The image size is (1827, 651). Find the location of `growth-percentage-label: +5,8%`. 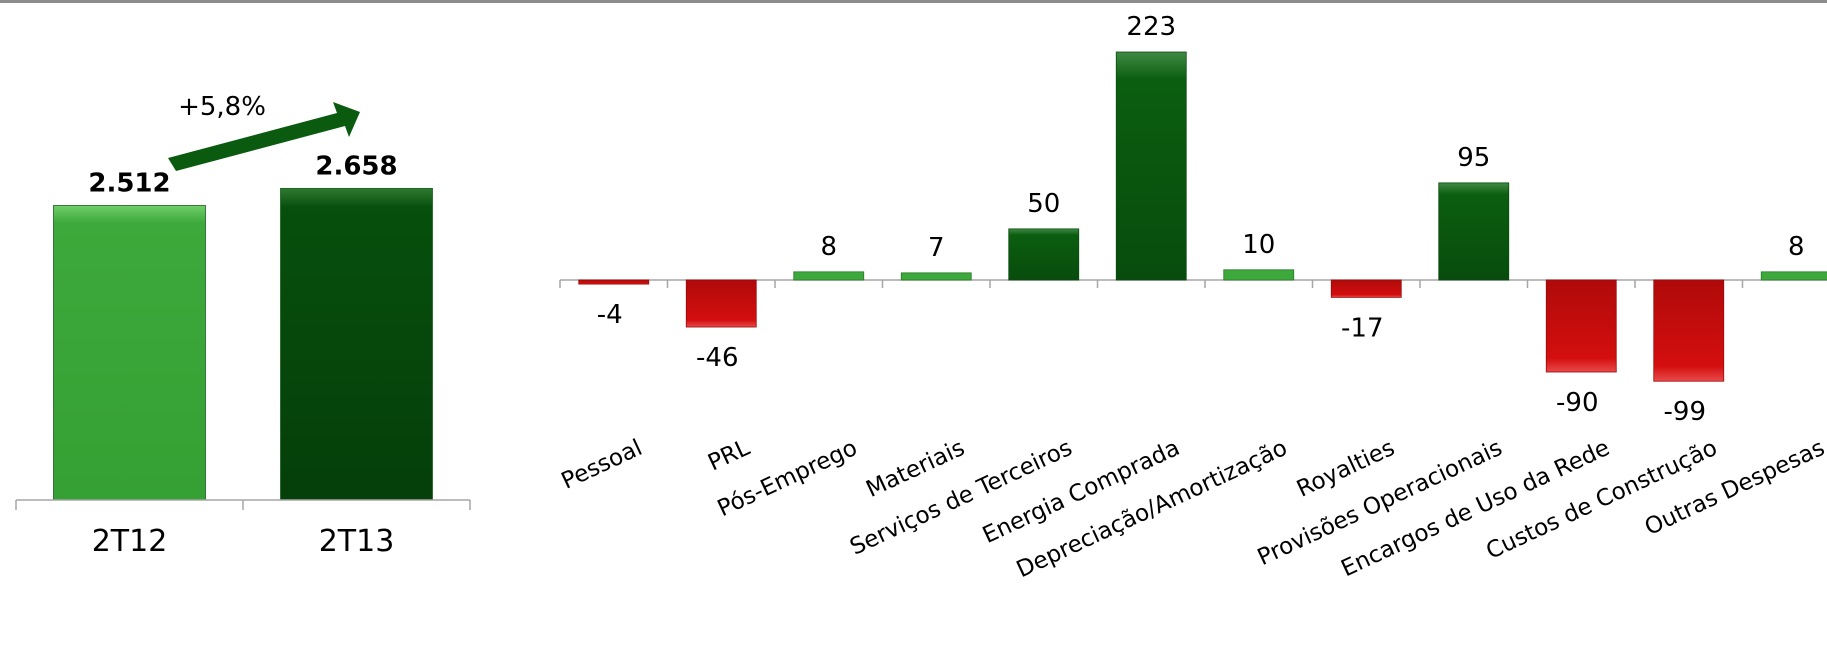

growth-percentage-label: +5,8% is located at coordinates (222, 107).